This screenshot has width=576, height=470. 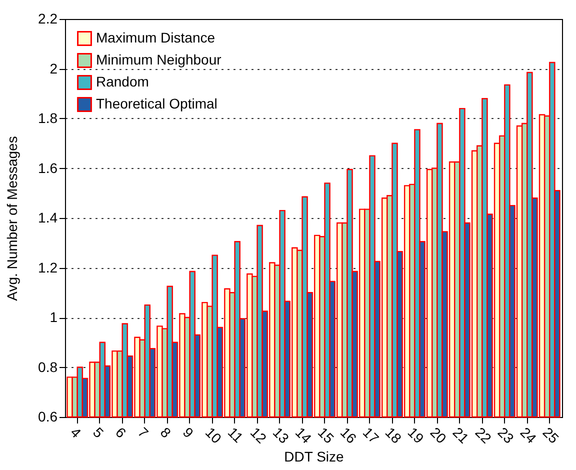 What do you see at coordinates (48, 218) in the screenshot?
I see `y-tick-label: 1.4` at bounding box center [48, 218].